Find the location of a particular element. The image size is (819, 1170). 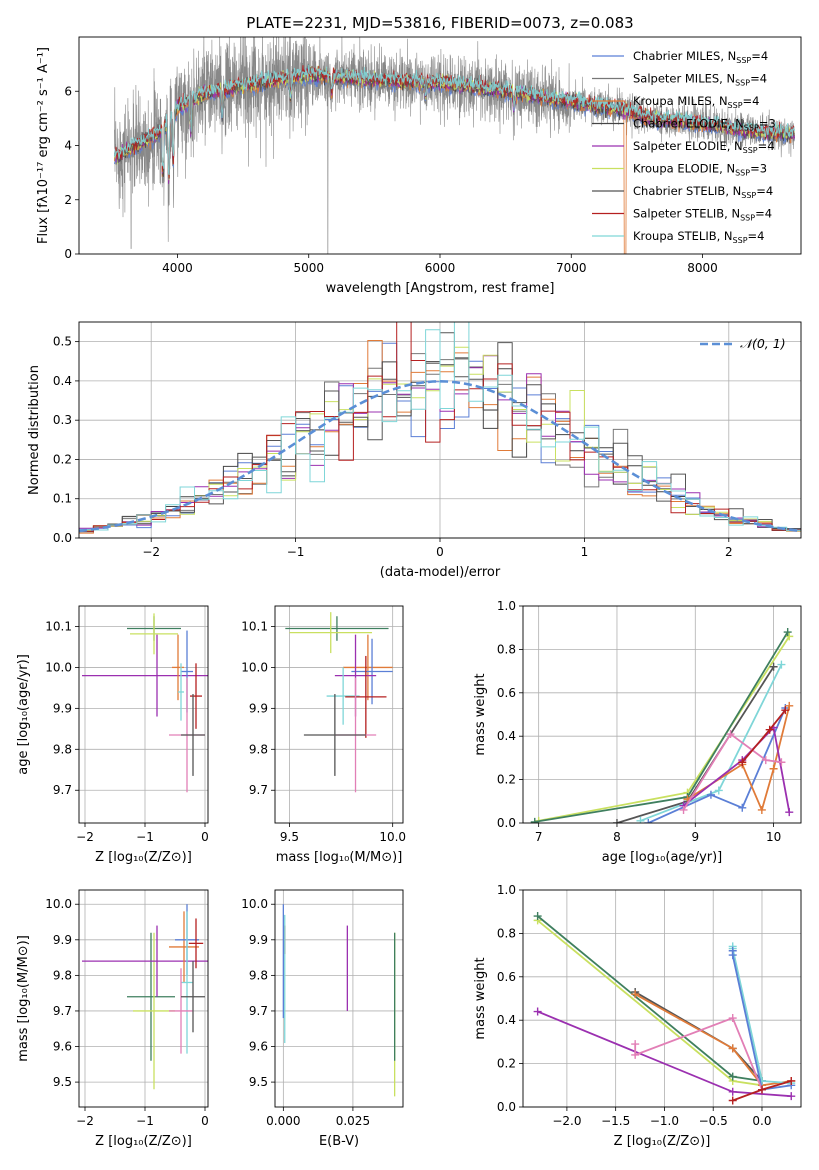

weight-series-kroupa_miles is located at coordinates (713, 1040).